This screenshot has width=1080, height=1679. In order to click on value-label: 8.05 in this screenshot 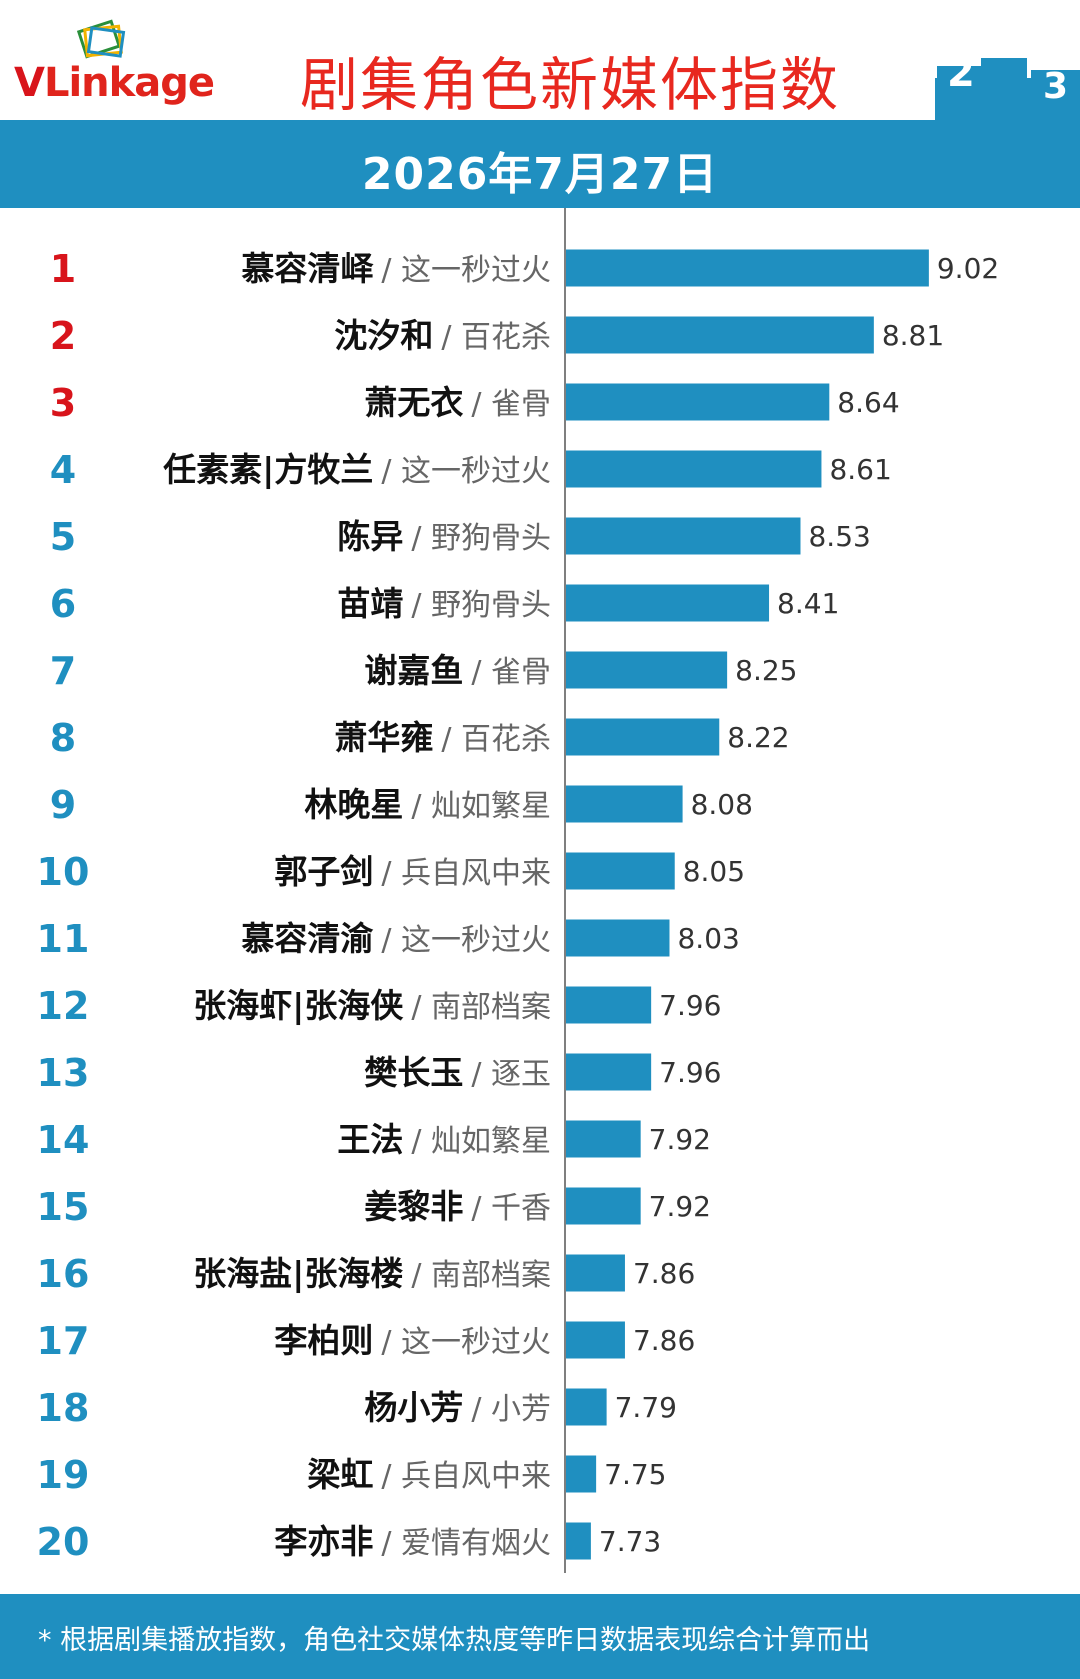, I will do `click(714, 871)`.